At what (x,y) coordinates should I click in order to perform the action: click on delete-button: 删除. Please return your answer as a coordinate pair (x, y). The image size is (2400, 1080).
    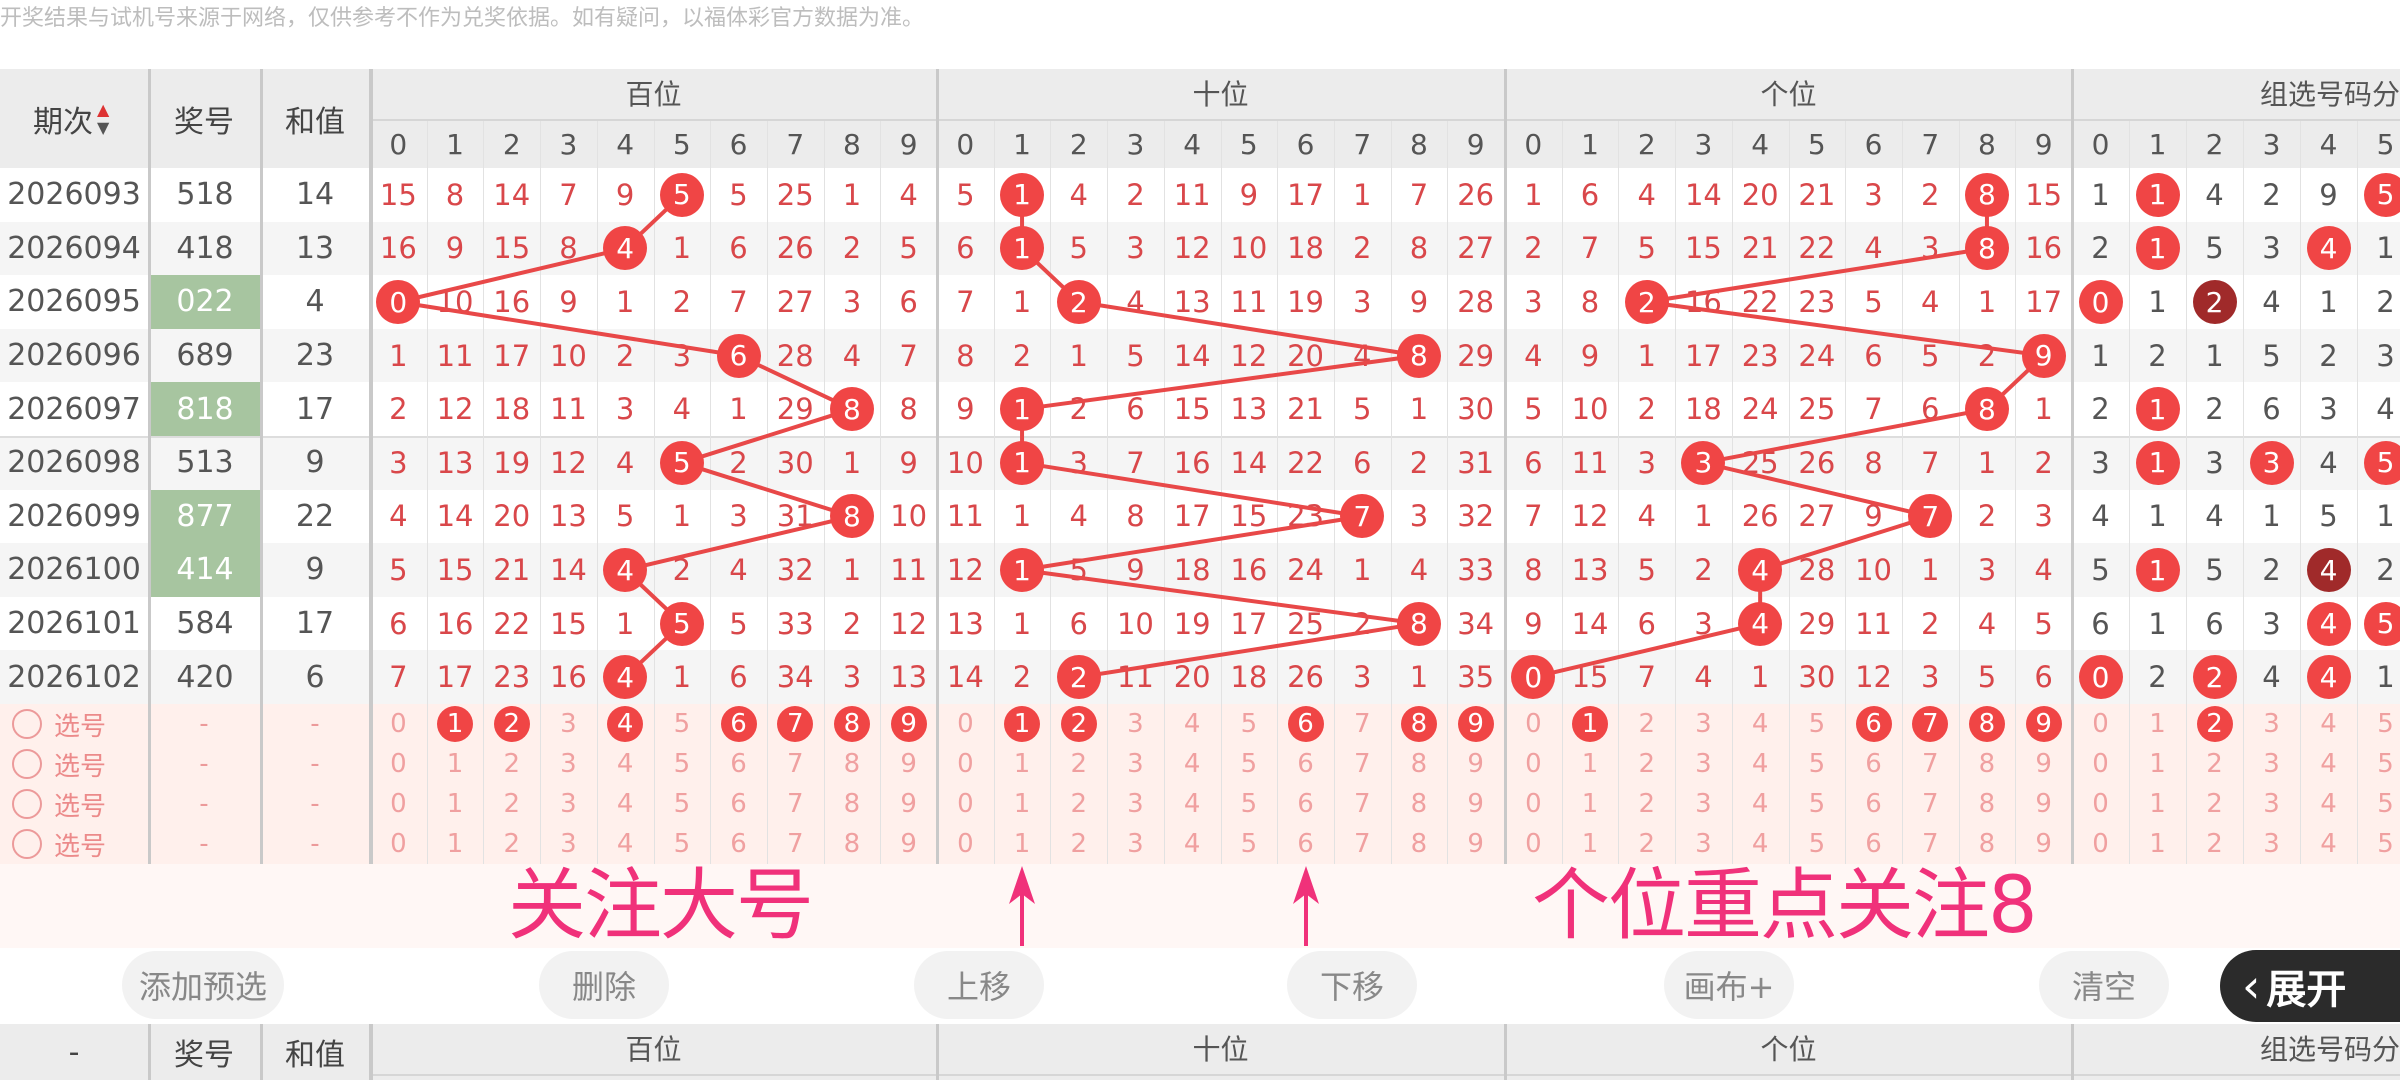
    Looking at the image, I should click on (604, 985).